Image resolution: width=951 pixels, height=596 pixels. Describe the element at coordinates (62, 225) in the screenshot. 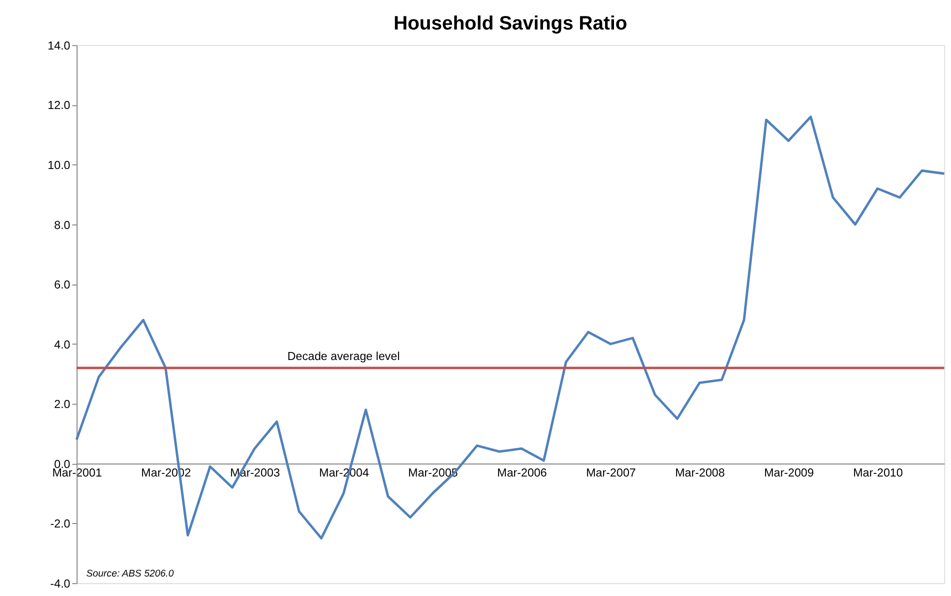

I see `y-tick-label: 8.0` at that location.